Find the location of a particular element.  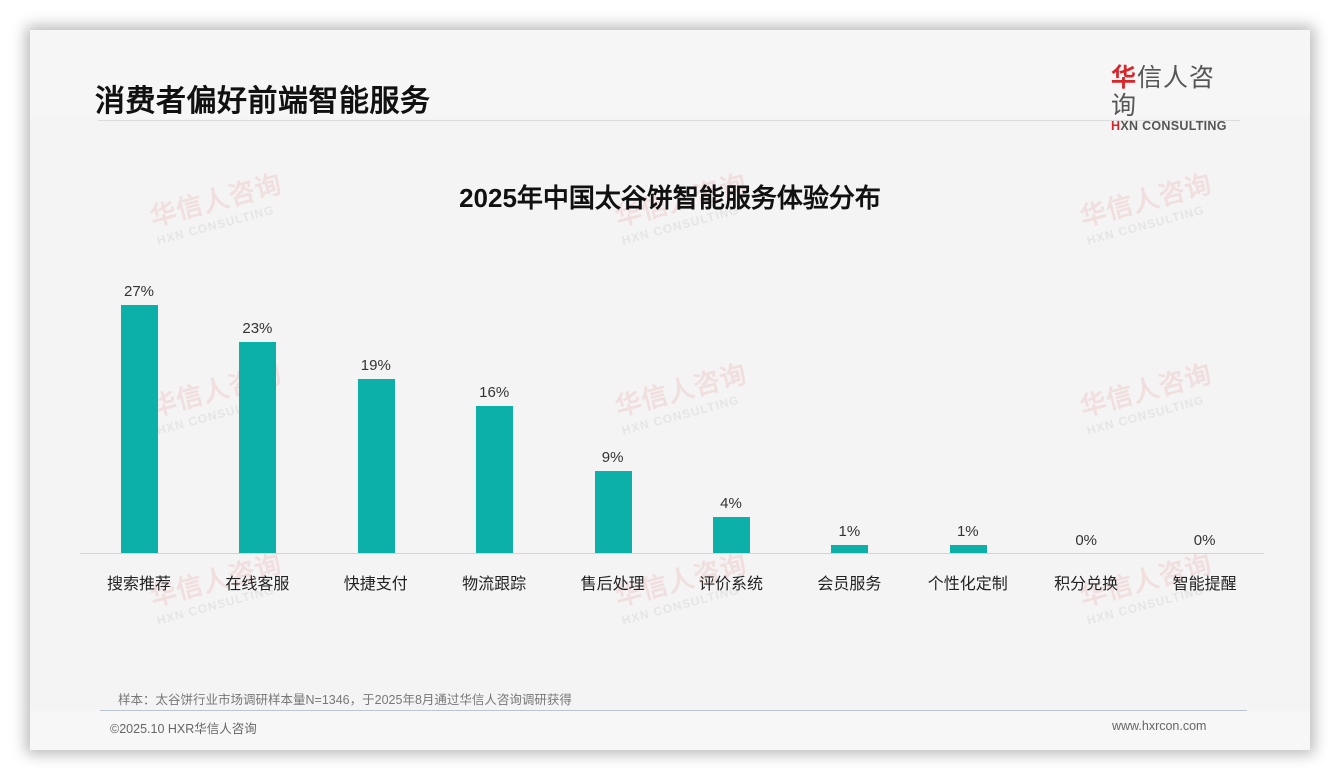

footer-divider is located at coordinates (673, 710).